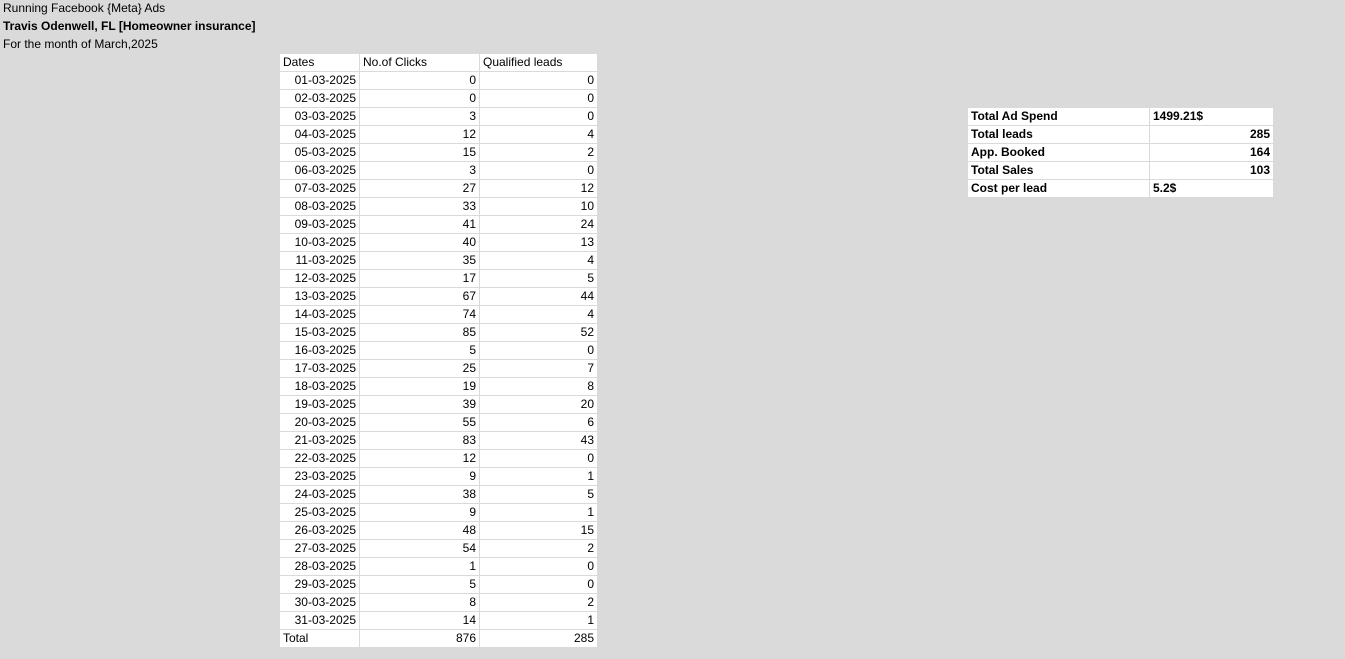 This screenshot has width=1345, height=659. What do you see at coordinates (419, 602) in the screenshot?
I see `clicks-cell: 8` at bounding box center [419, 602].